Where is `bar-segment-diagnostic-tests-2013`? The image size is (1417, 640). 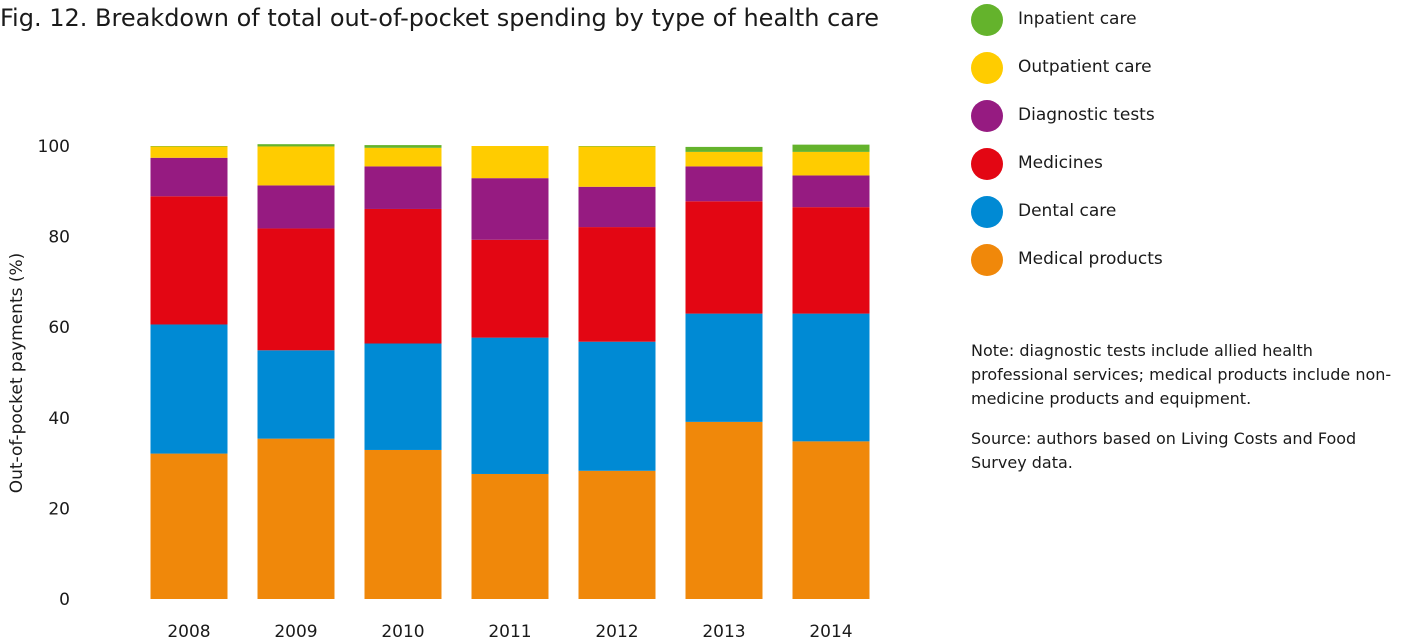
bar-segment-diagnostic-tests-2013 is located at coordinates (724, 184).